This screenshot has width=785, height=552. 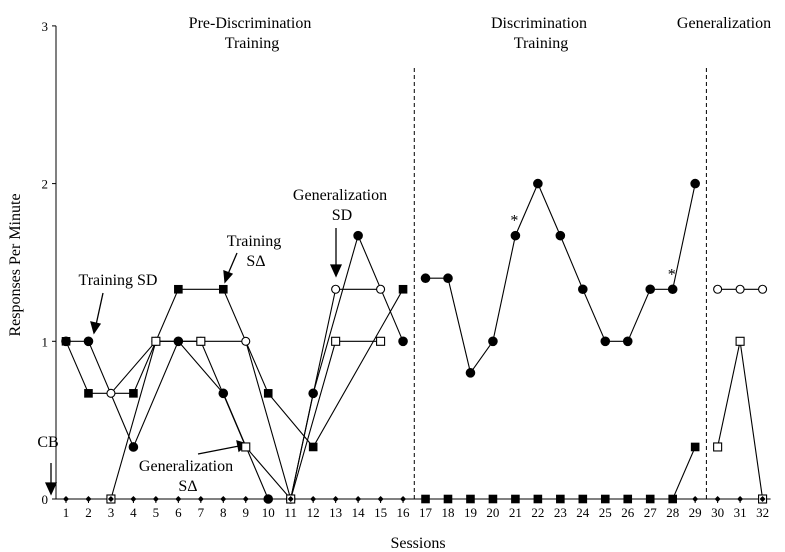 What do you see at coordinates (246, 512) in the screenshot?
I see `x-tick-label: 9` at bounding box center [246, 512].